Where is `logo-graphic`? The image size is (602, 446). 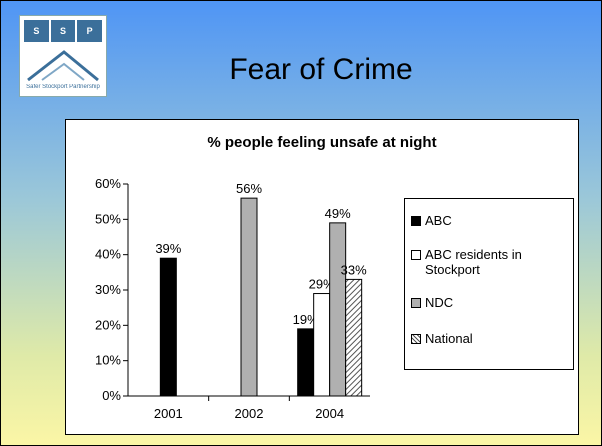 logo-graphic is located at coordinates (63, 66).